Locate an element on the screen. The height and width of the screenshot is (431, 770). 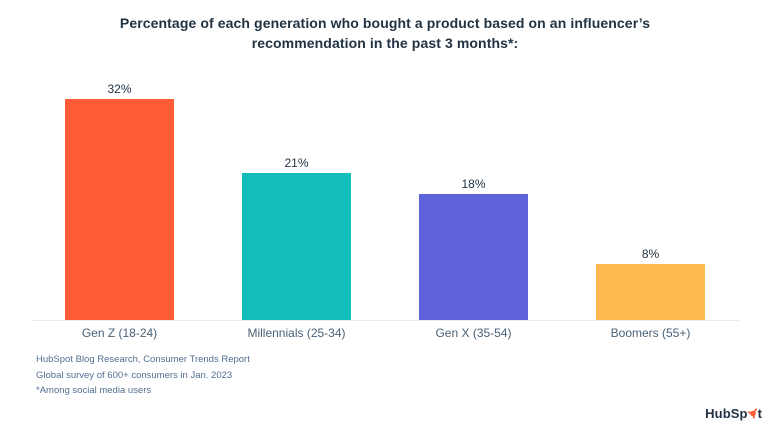
hubspot-logo: HubSp t is located at coordinates (733, 413).